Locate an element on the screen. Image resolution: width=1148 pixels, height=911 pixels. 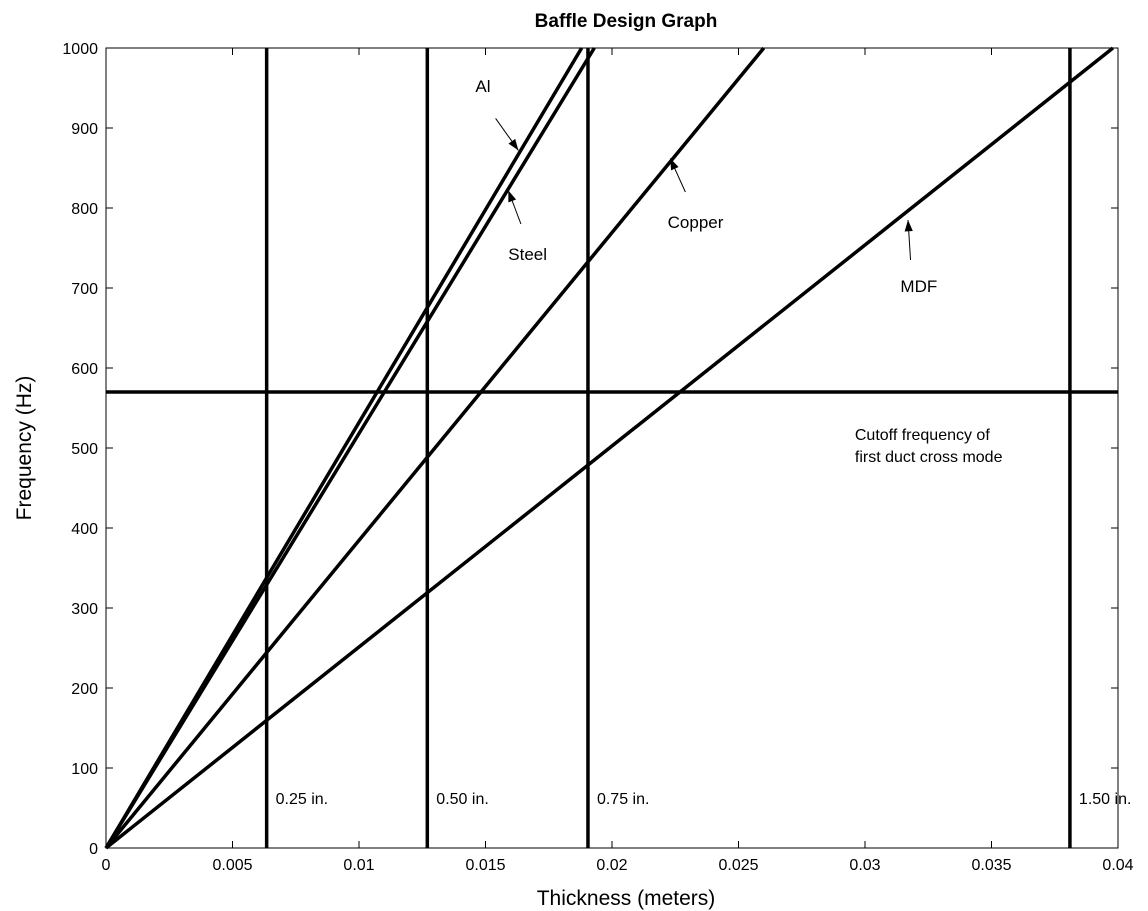
y-tick-label: 200 is located at coordinates (84, 689).